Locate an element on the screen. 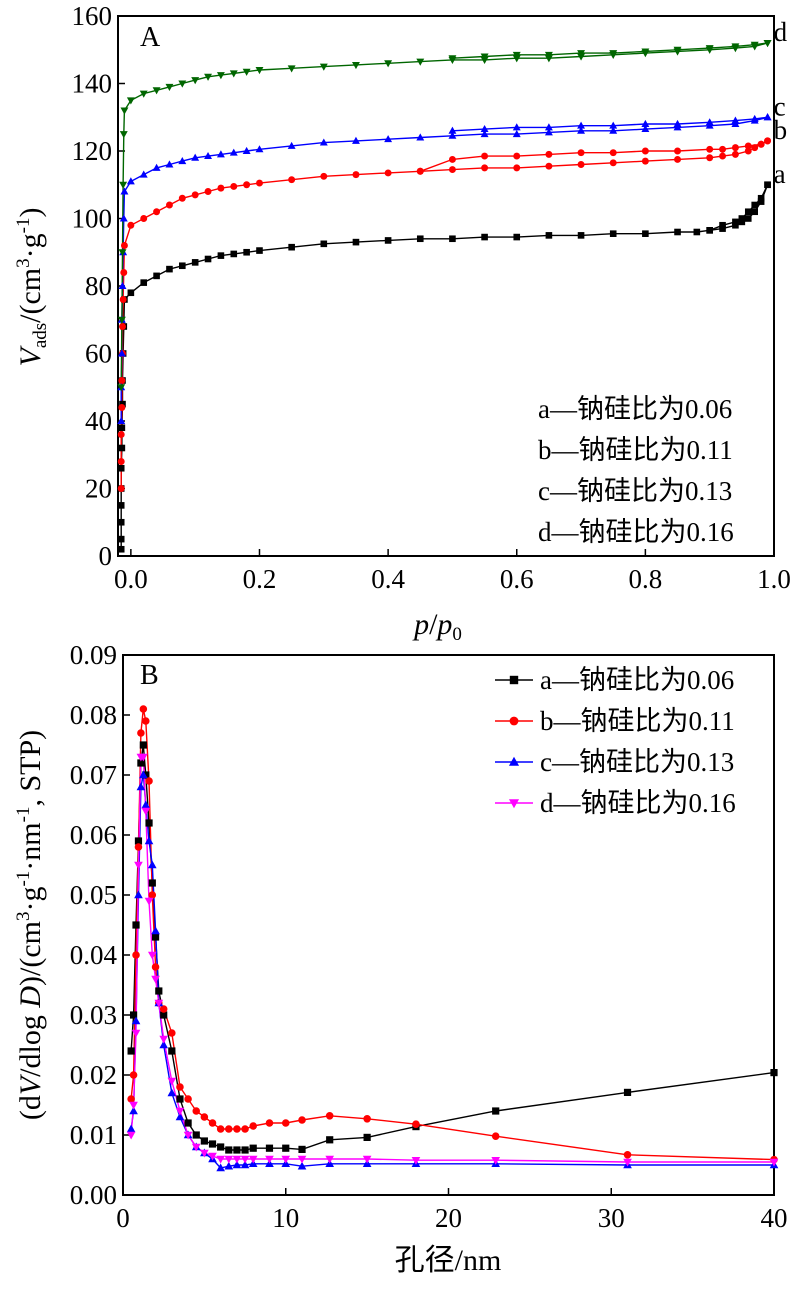 Image resolution: width=800 pixels, height=1292 pixels. a-x-tick-label-5: 1.0 is located at coordinates (774, 579).